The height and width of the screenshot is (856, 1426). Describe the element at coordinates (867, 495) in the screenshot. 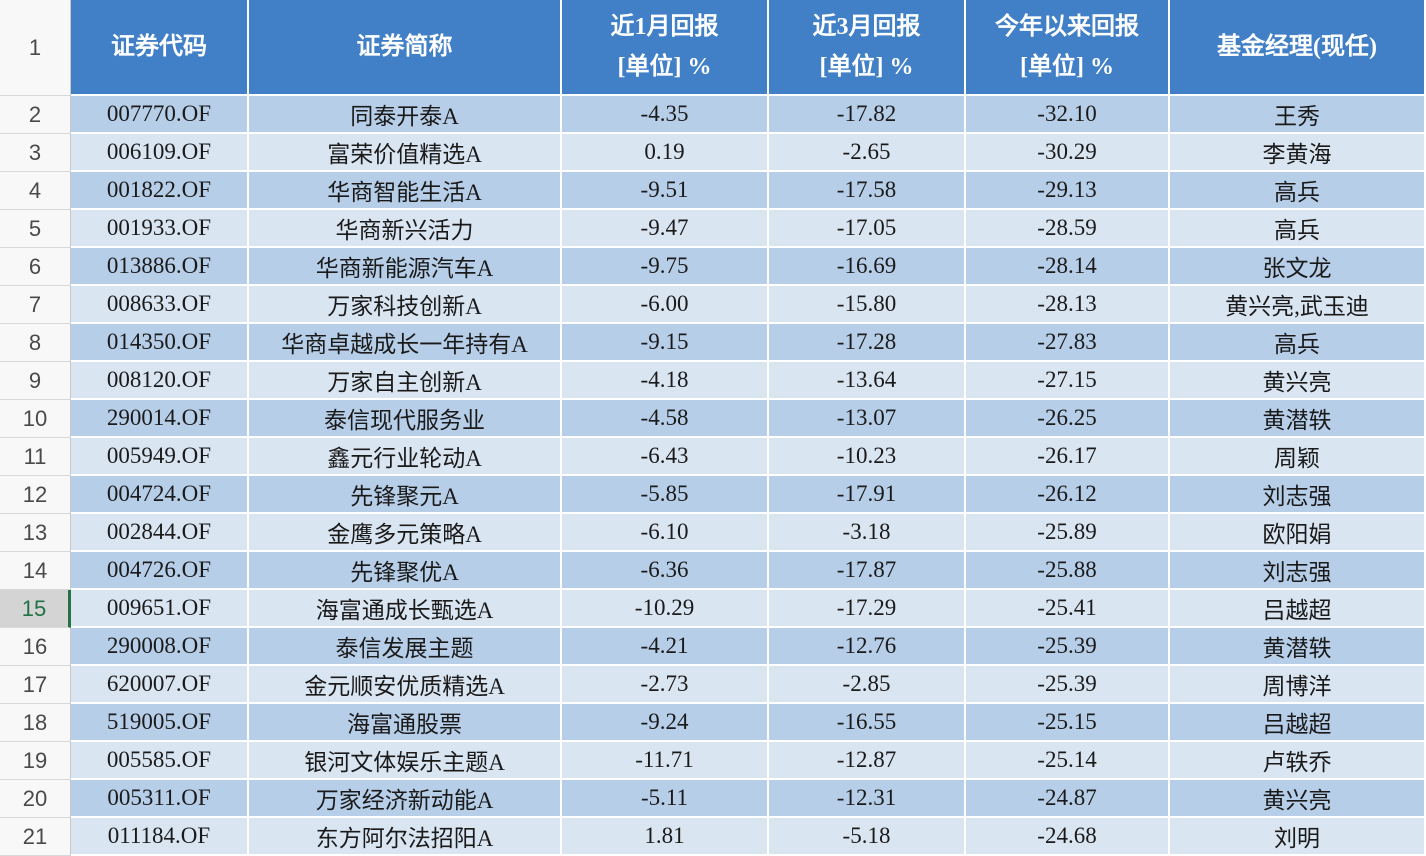

I see `cell-return-3m: -17.91` at that location.